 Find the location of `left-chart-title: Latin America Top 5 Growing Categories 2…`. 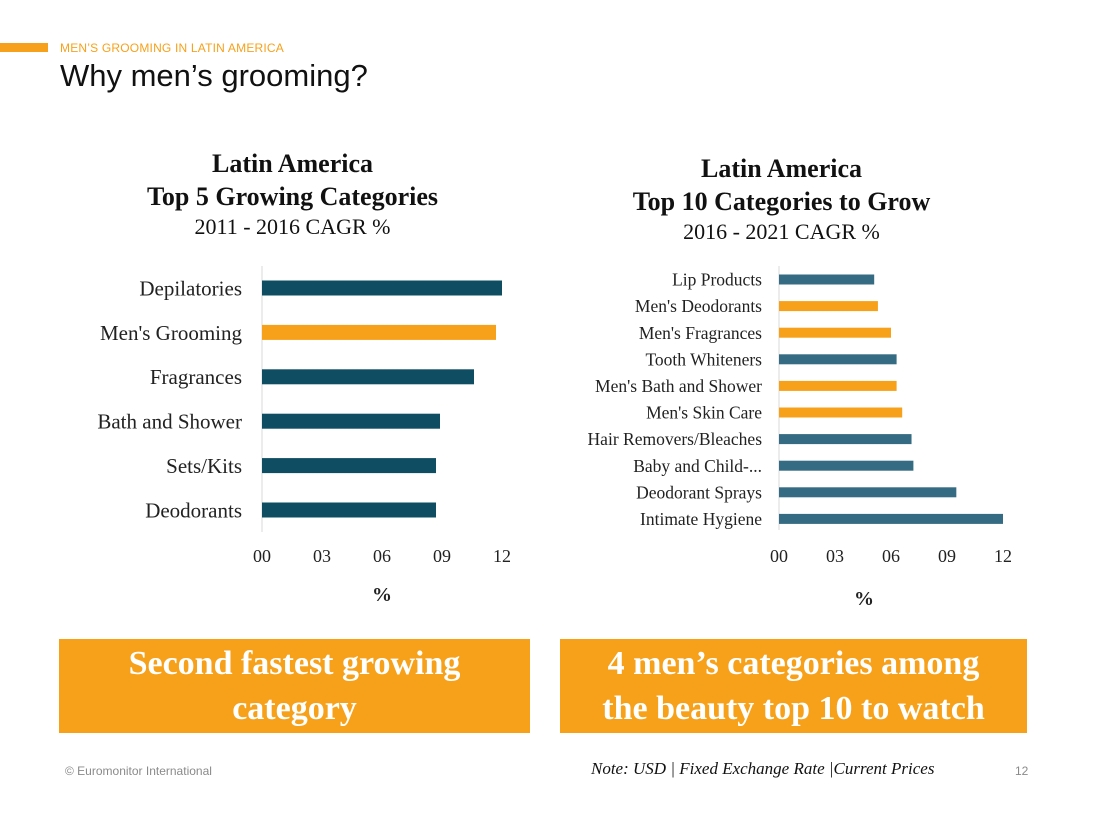

left-chart-title: Latin America Top 5 Growing Categories 2… is located at coordinates (292, 194).